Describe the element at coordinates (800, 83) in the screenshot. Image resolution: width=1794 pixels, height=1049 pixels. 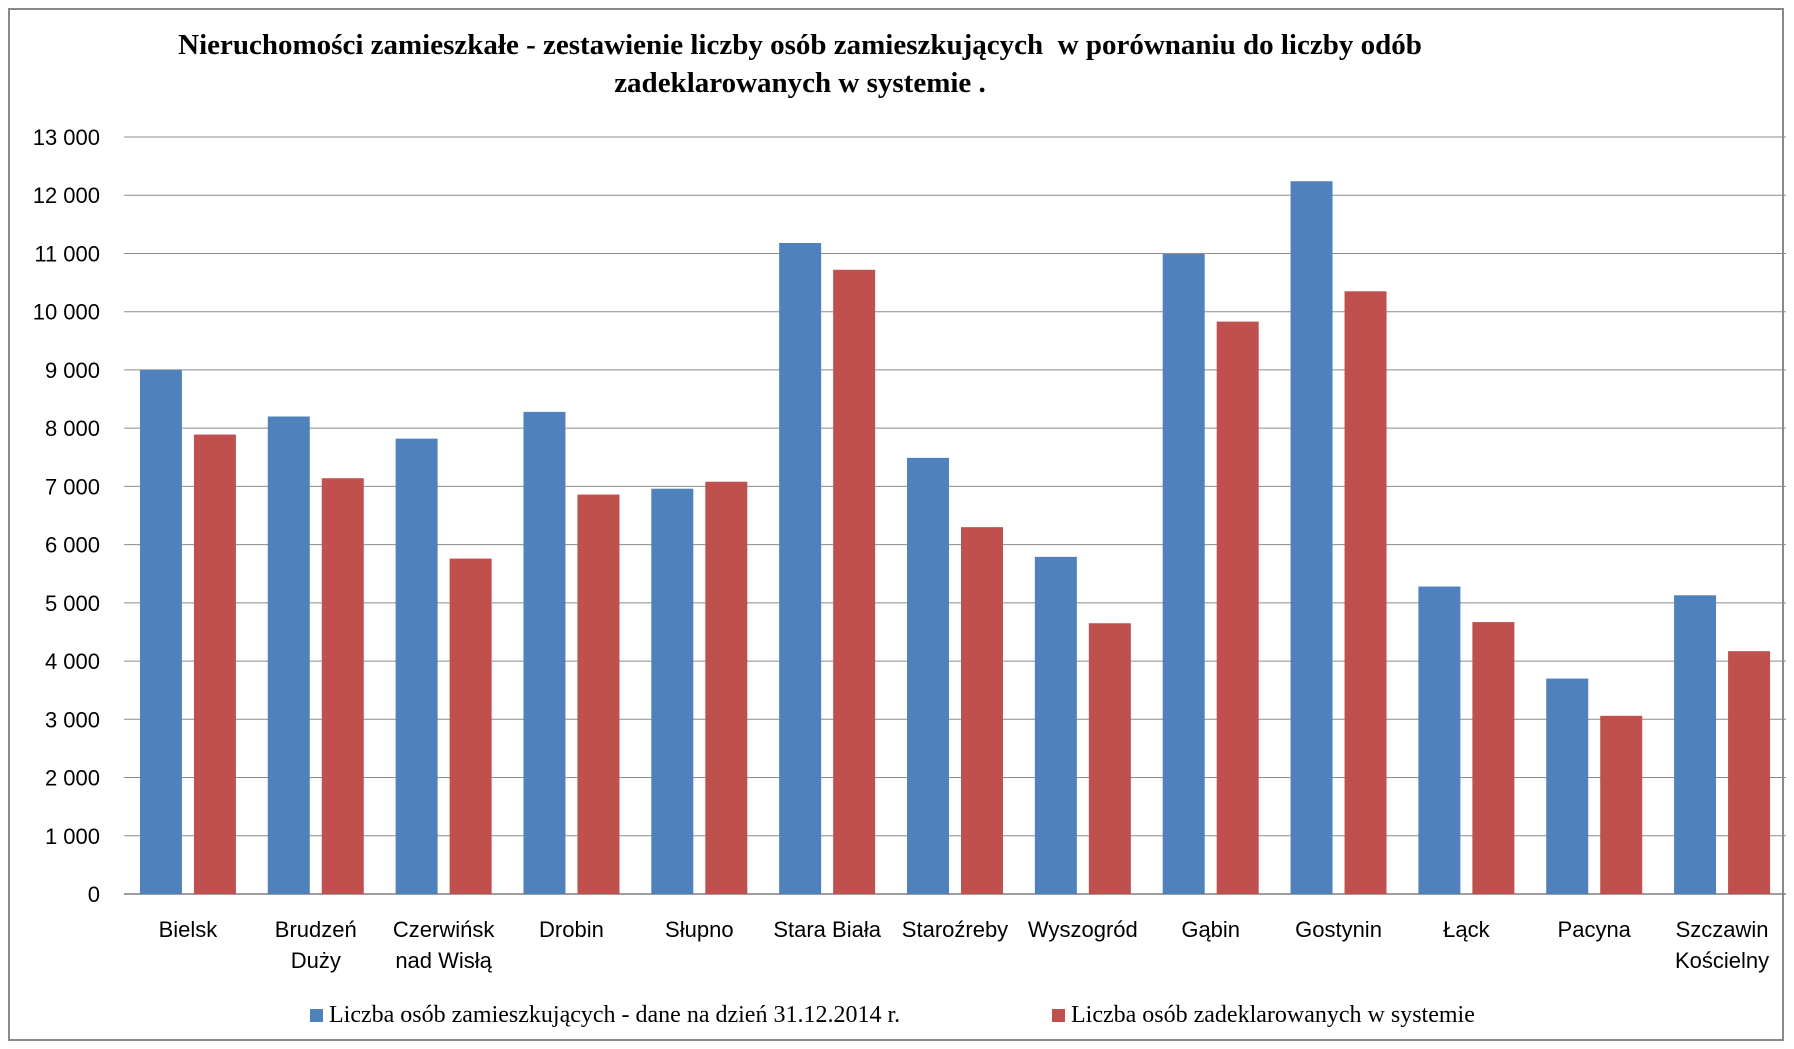
I see `chart-title-line-2: zadeklarowanych w systemie .` at that location.